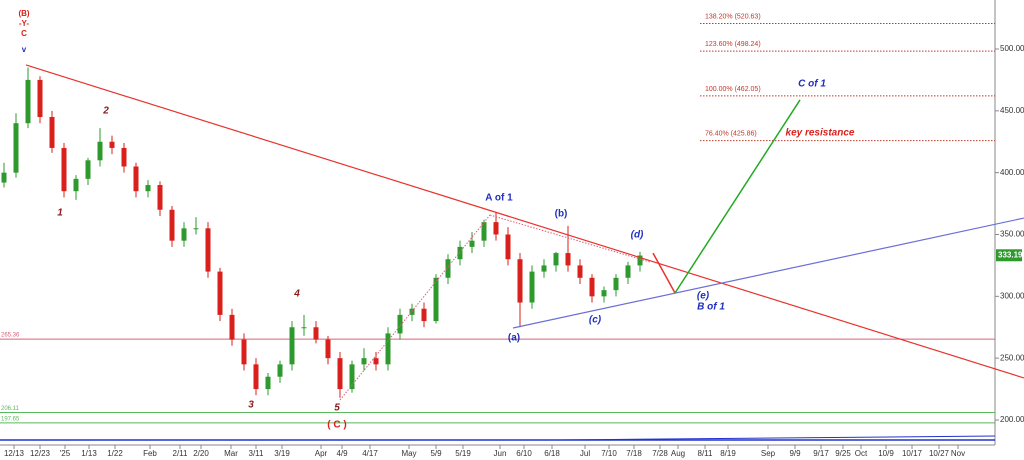 This screenshot has width=1024, height=460. I want to click on x-tick-label: 1/13, so click(89, 453).